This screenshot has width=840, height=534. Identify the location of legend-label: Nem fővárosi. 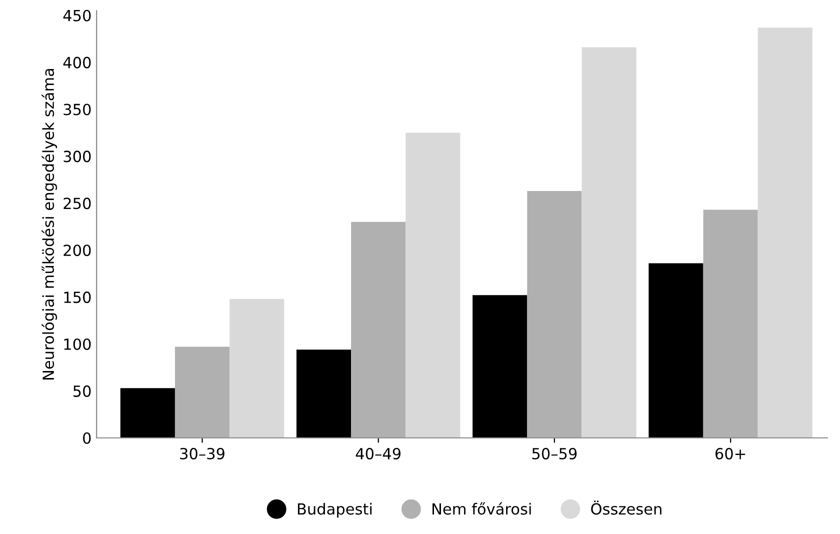
(481, 508).